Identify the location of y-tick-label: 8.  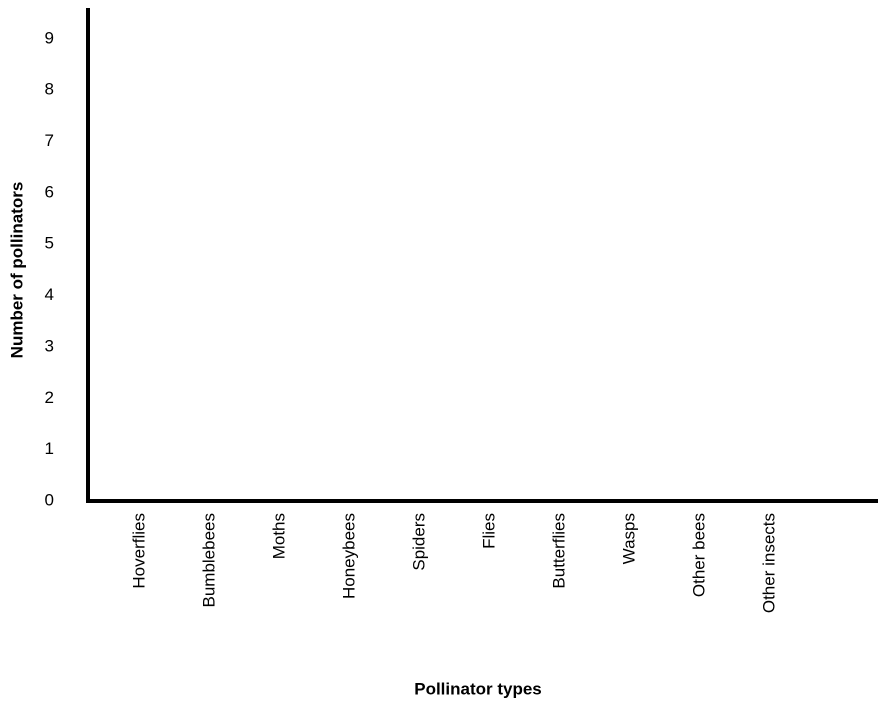
(49, 89).